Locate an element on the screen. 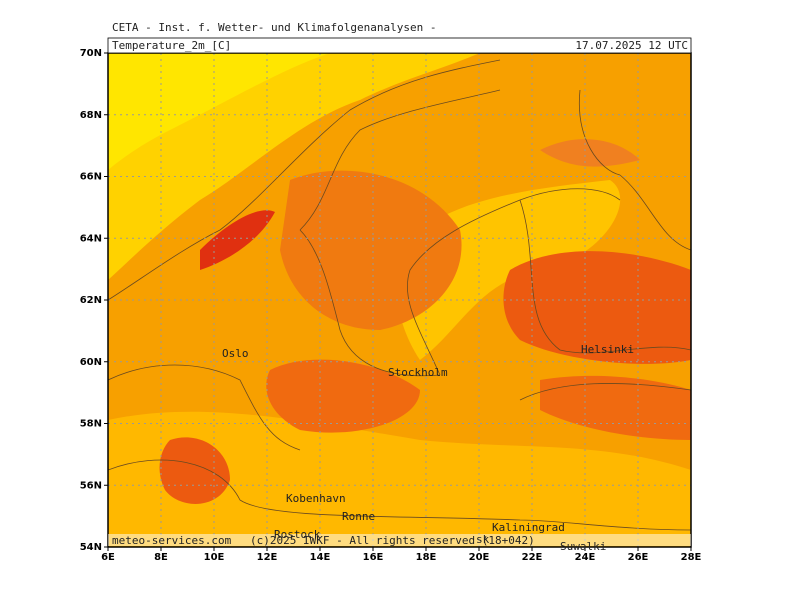 The width and height of the screenshot is (800, 600). north-finland is located at coordinates (590, 153).